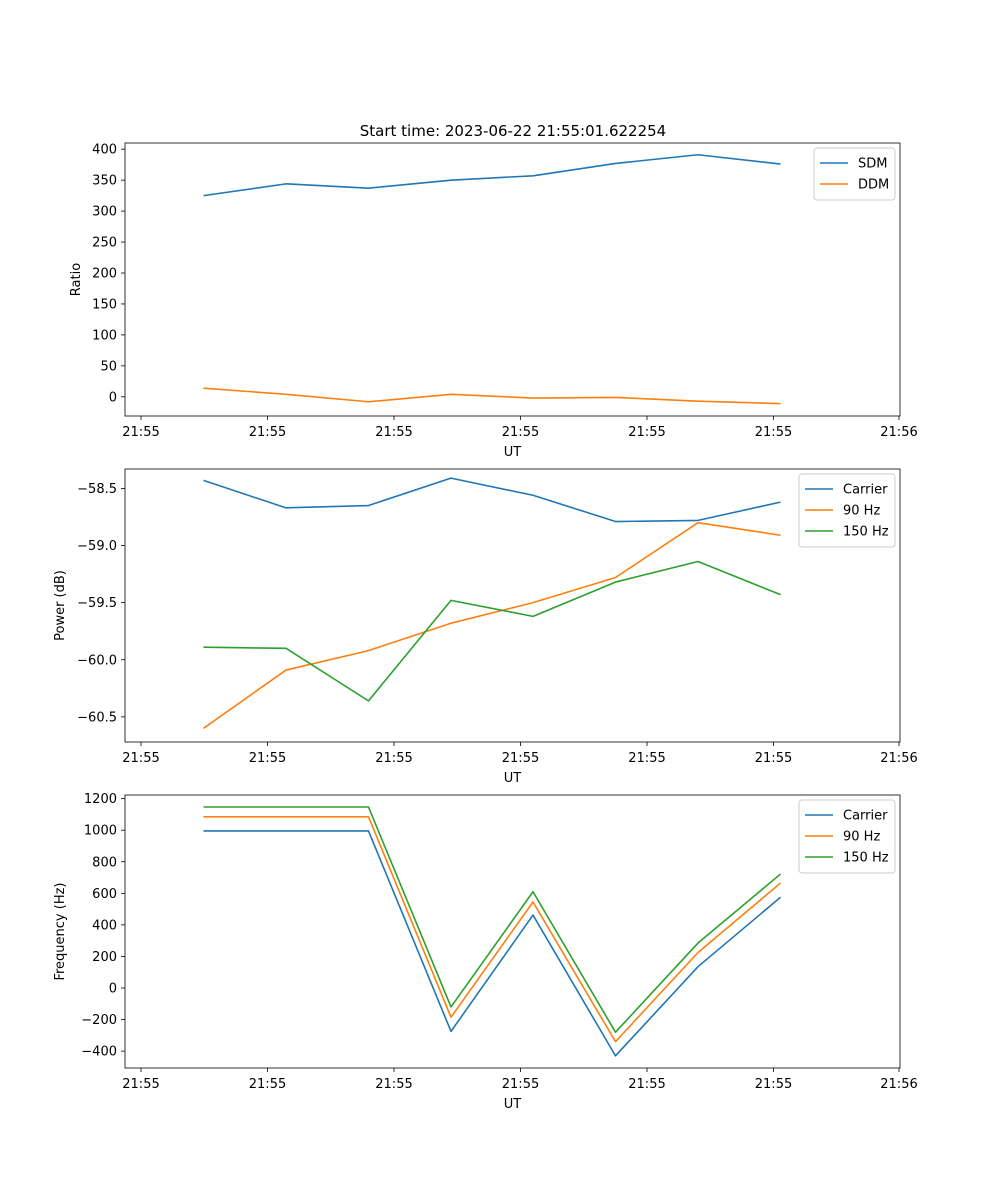  Describe the element at coordinates (97, 546) in the screenshot. I see `y-tick-label: −59.0` at that location.